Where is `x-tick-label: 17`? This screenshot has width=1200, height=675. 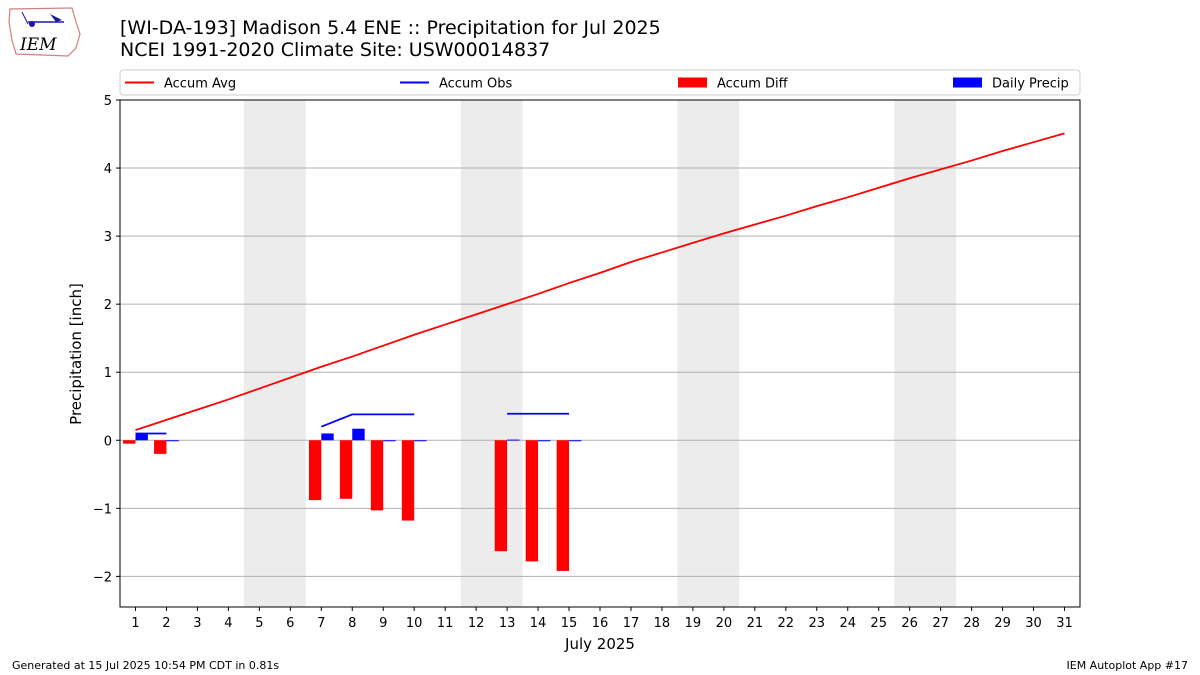 x-tick-label: 17 is located at coordinates (631, 623).